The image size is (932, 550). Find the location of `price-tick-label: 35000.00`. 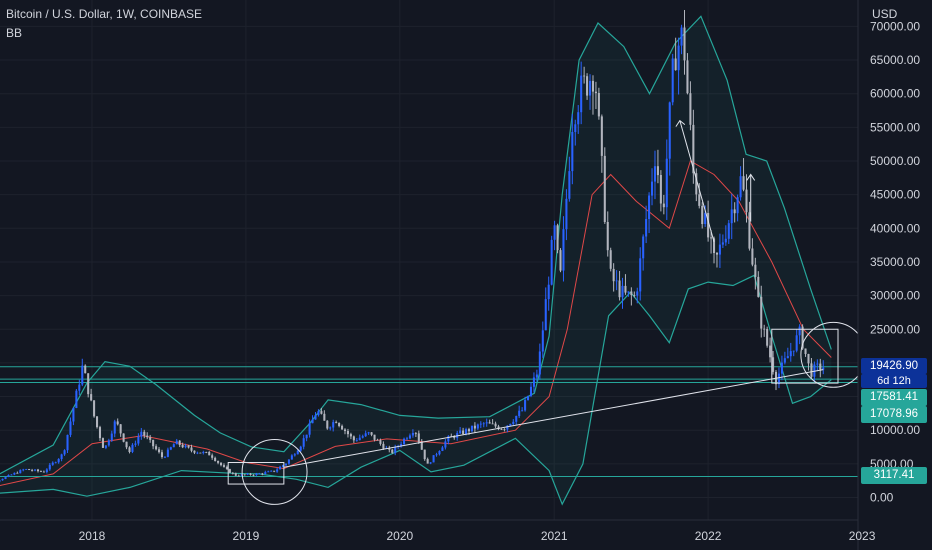

price-tick-label: 35000.00 is located at coordinates (895, 262).